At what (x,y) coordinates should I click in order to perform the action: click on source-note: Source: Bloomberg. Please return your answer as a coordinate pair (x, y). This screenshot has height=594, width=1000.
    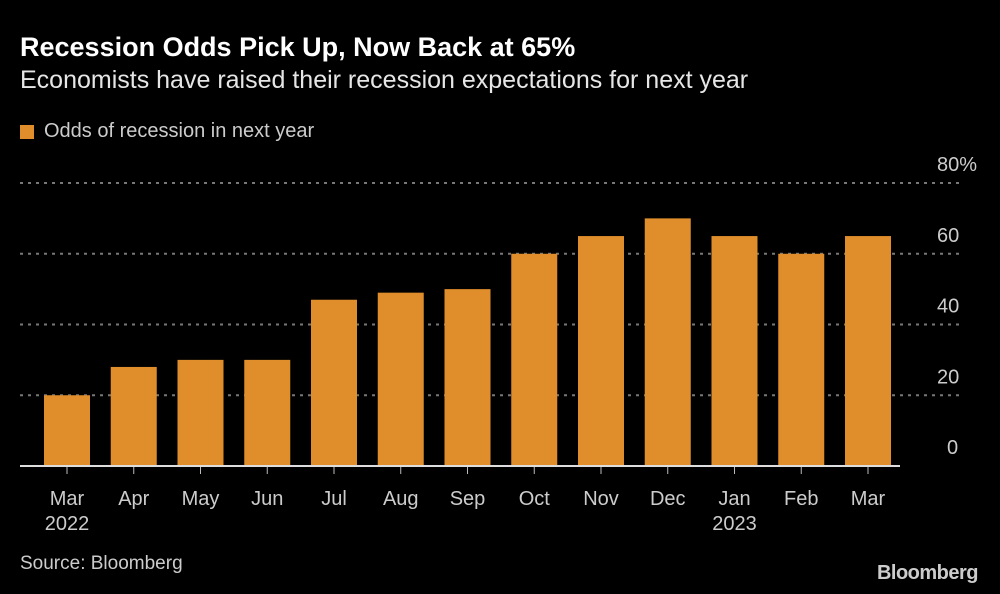
    Looking at the image, I should click on (101, 563).